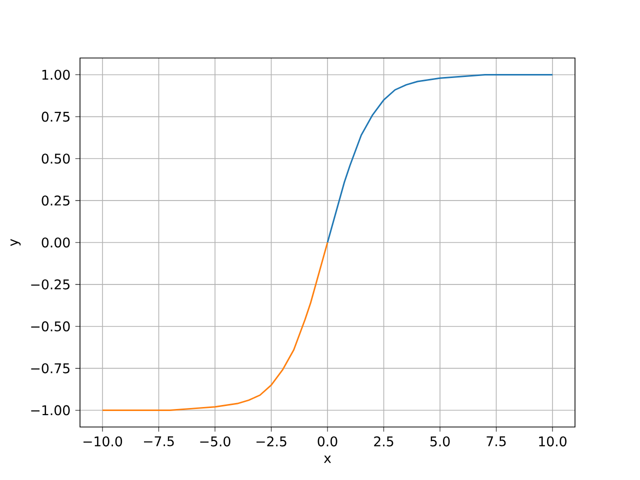 The width and height of the screenshot is (640, 480). Describe the element at coordinates (159, 441) in the screenshot. I see `x-tick-label: −7.5` at that location.